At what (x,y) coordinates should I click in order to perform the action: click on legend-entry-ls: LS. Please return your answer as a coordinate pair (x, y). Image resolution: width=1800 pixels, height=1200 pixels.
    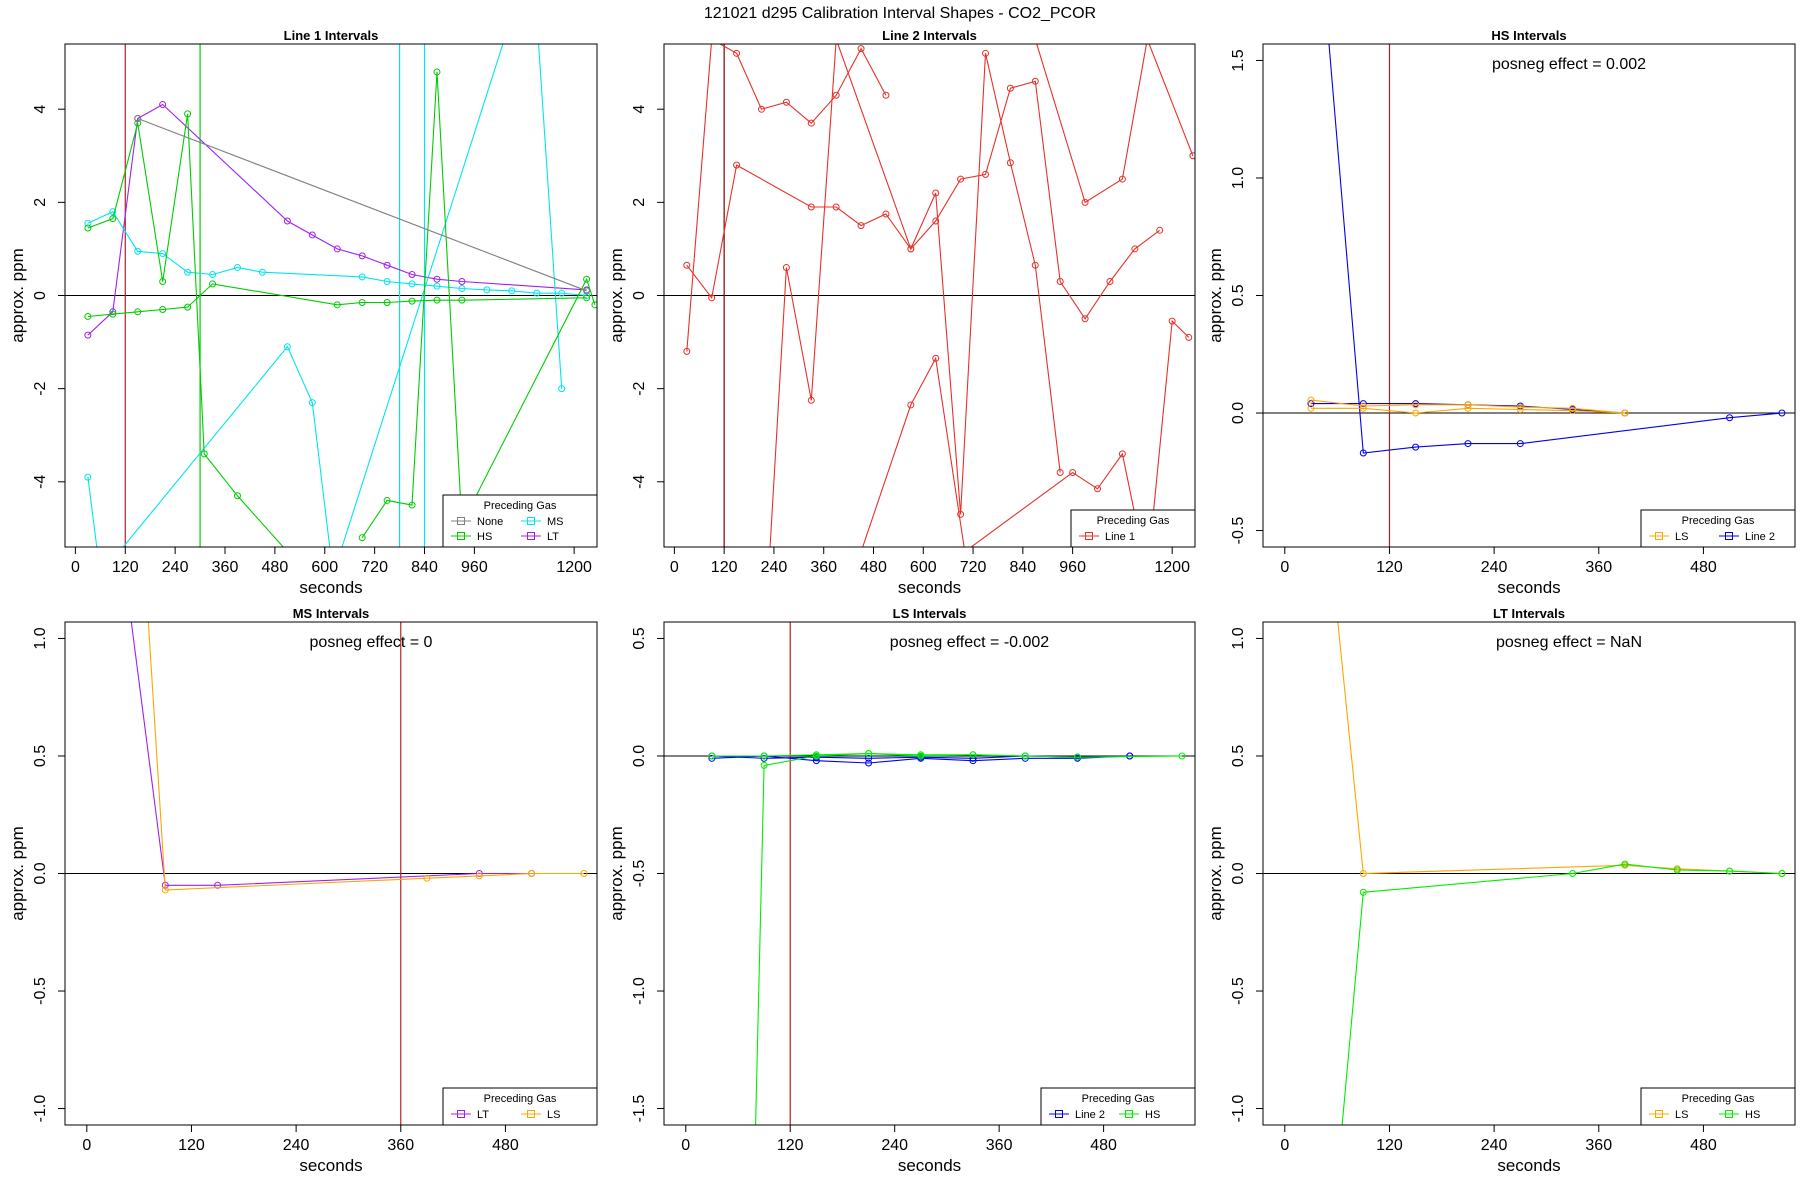
    Looking at the image, I should click on (1668, 537).